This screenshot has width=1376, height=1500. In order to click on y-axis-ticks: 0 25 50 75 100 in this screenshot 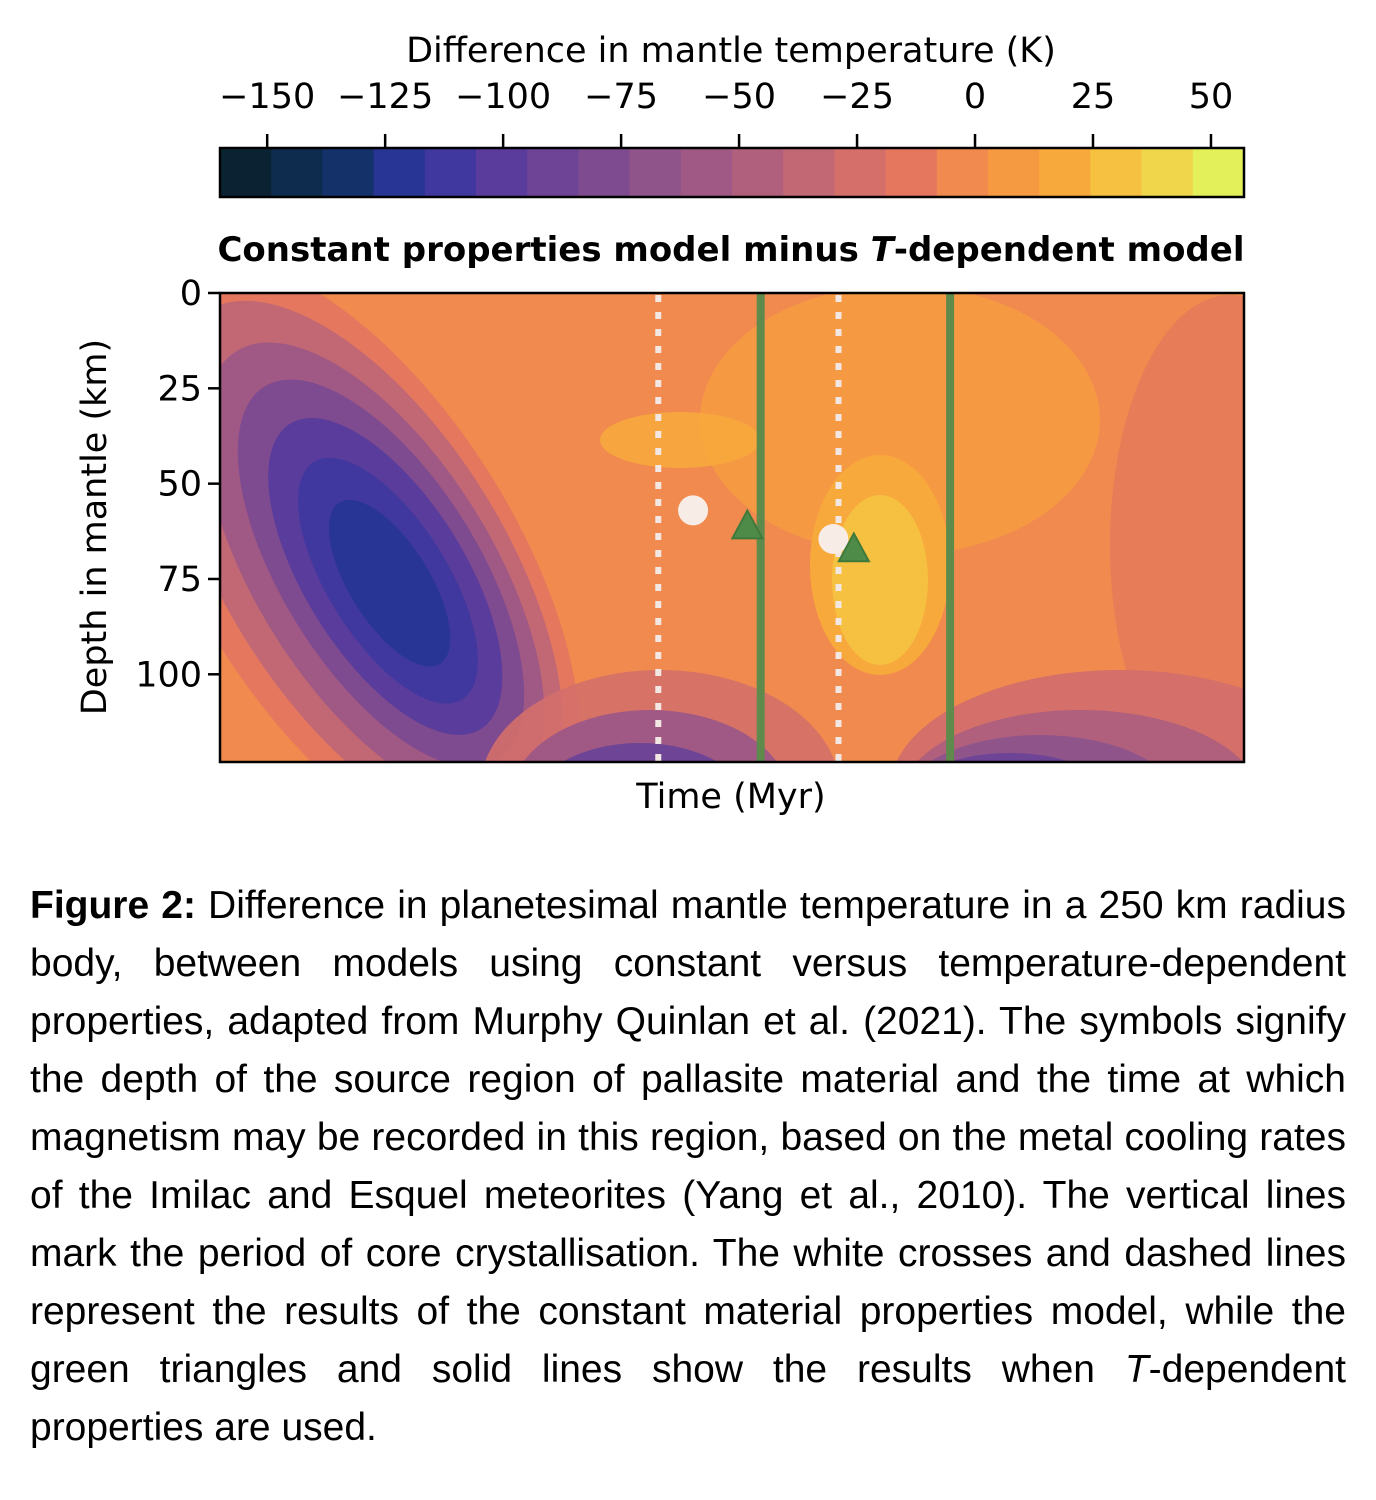, I will do `click(177, 484)`.